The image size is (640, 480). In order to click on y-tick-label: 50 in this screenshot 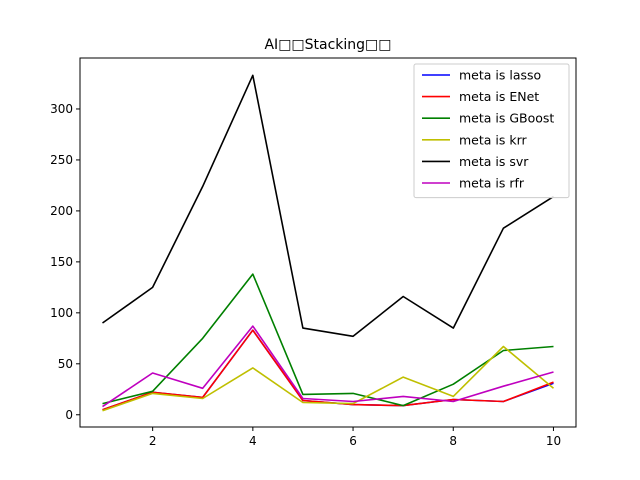, I will do `click(65, 364)`.